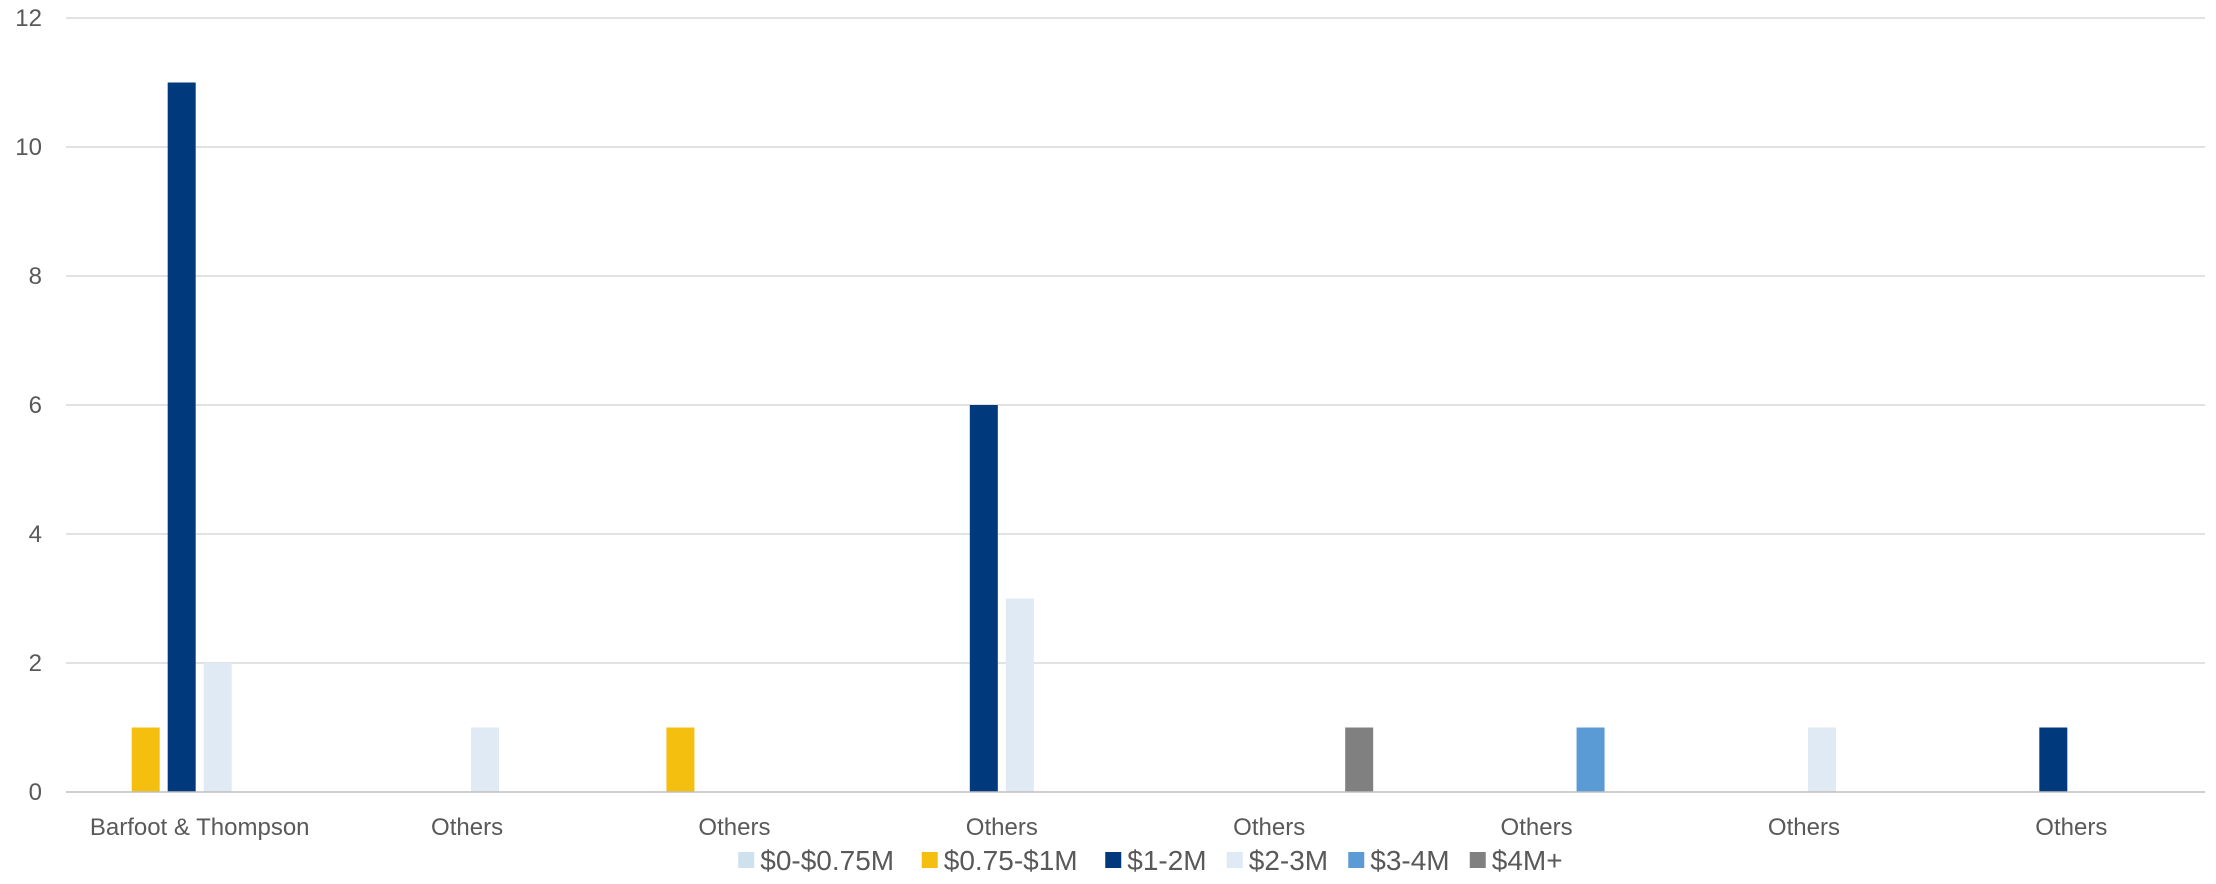  Describe the element at coordinates (1409, 860) in the screenshot. I see `legend-label: $3-4M` at that location.